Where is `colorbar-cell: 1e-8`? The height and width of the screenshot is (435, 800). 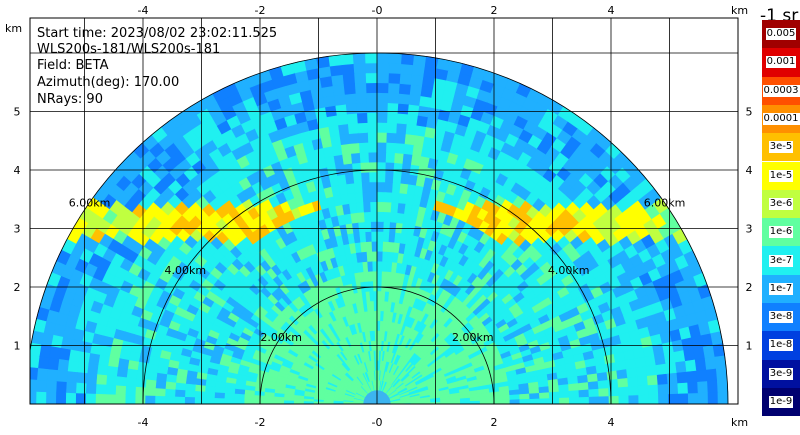 colorbar-cell: 1e-8 is located at coordinates (781, 345).